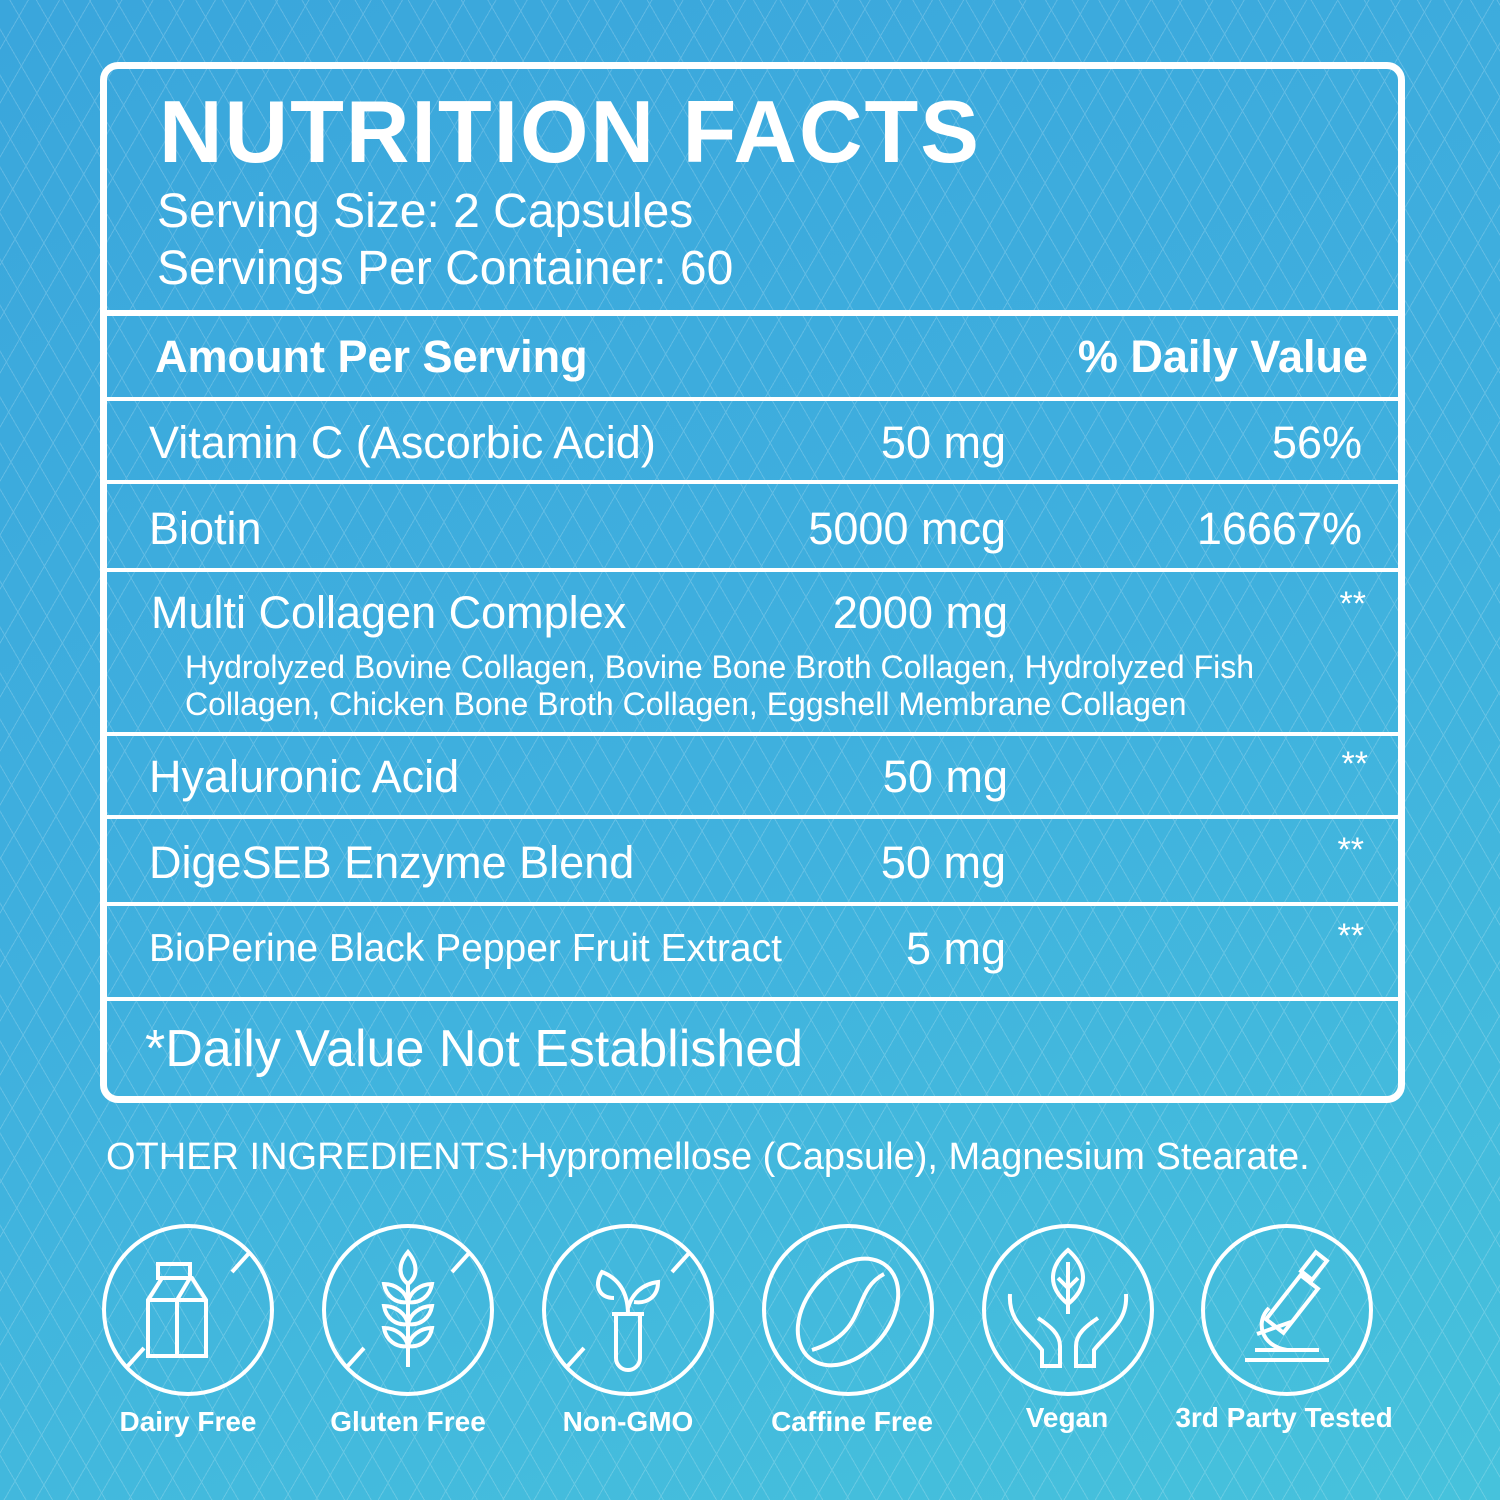  Describe the element at coordinates (628, 1310) in the screenshot. I see `non-gmo-icon` at that location.